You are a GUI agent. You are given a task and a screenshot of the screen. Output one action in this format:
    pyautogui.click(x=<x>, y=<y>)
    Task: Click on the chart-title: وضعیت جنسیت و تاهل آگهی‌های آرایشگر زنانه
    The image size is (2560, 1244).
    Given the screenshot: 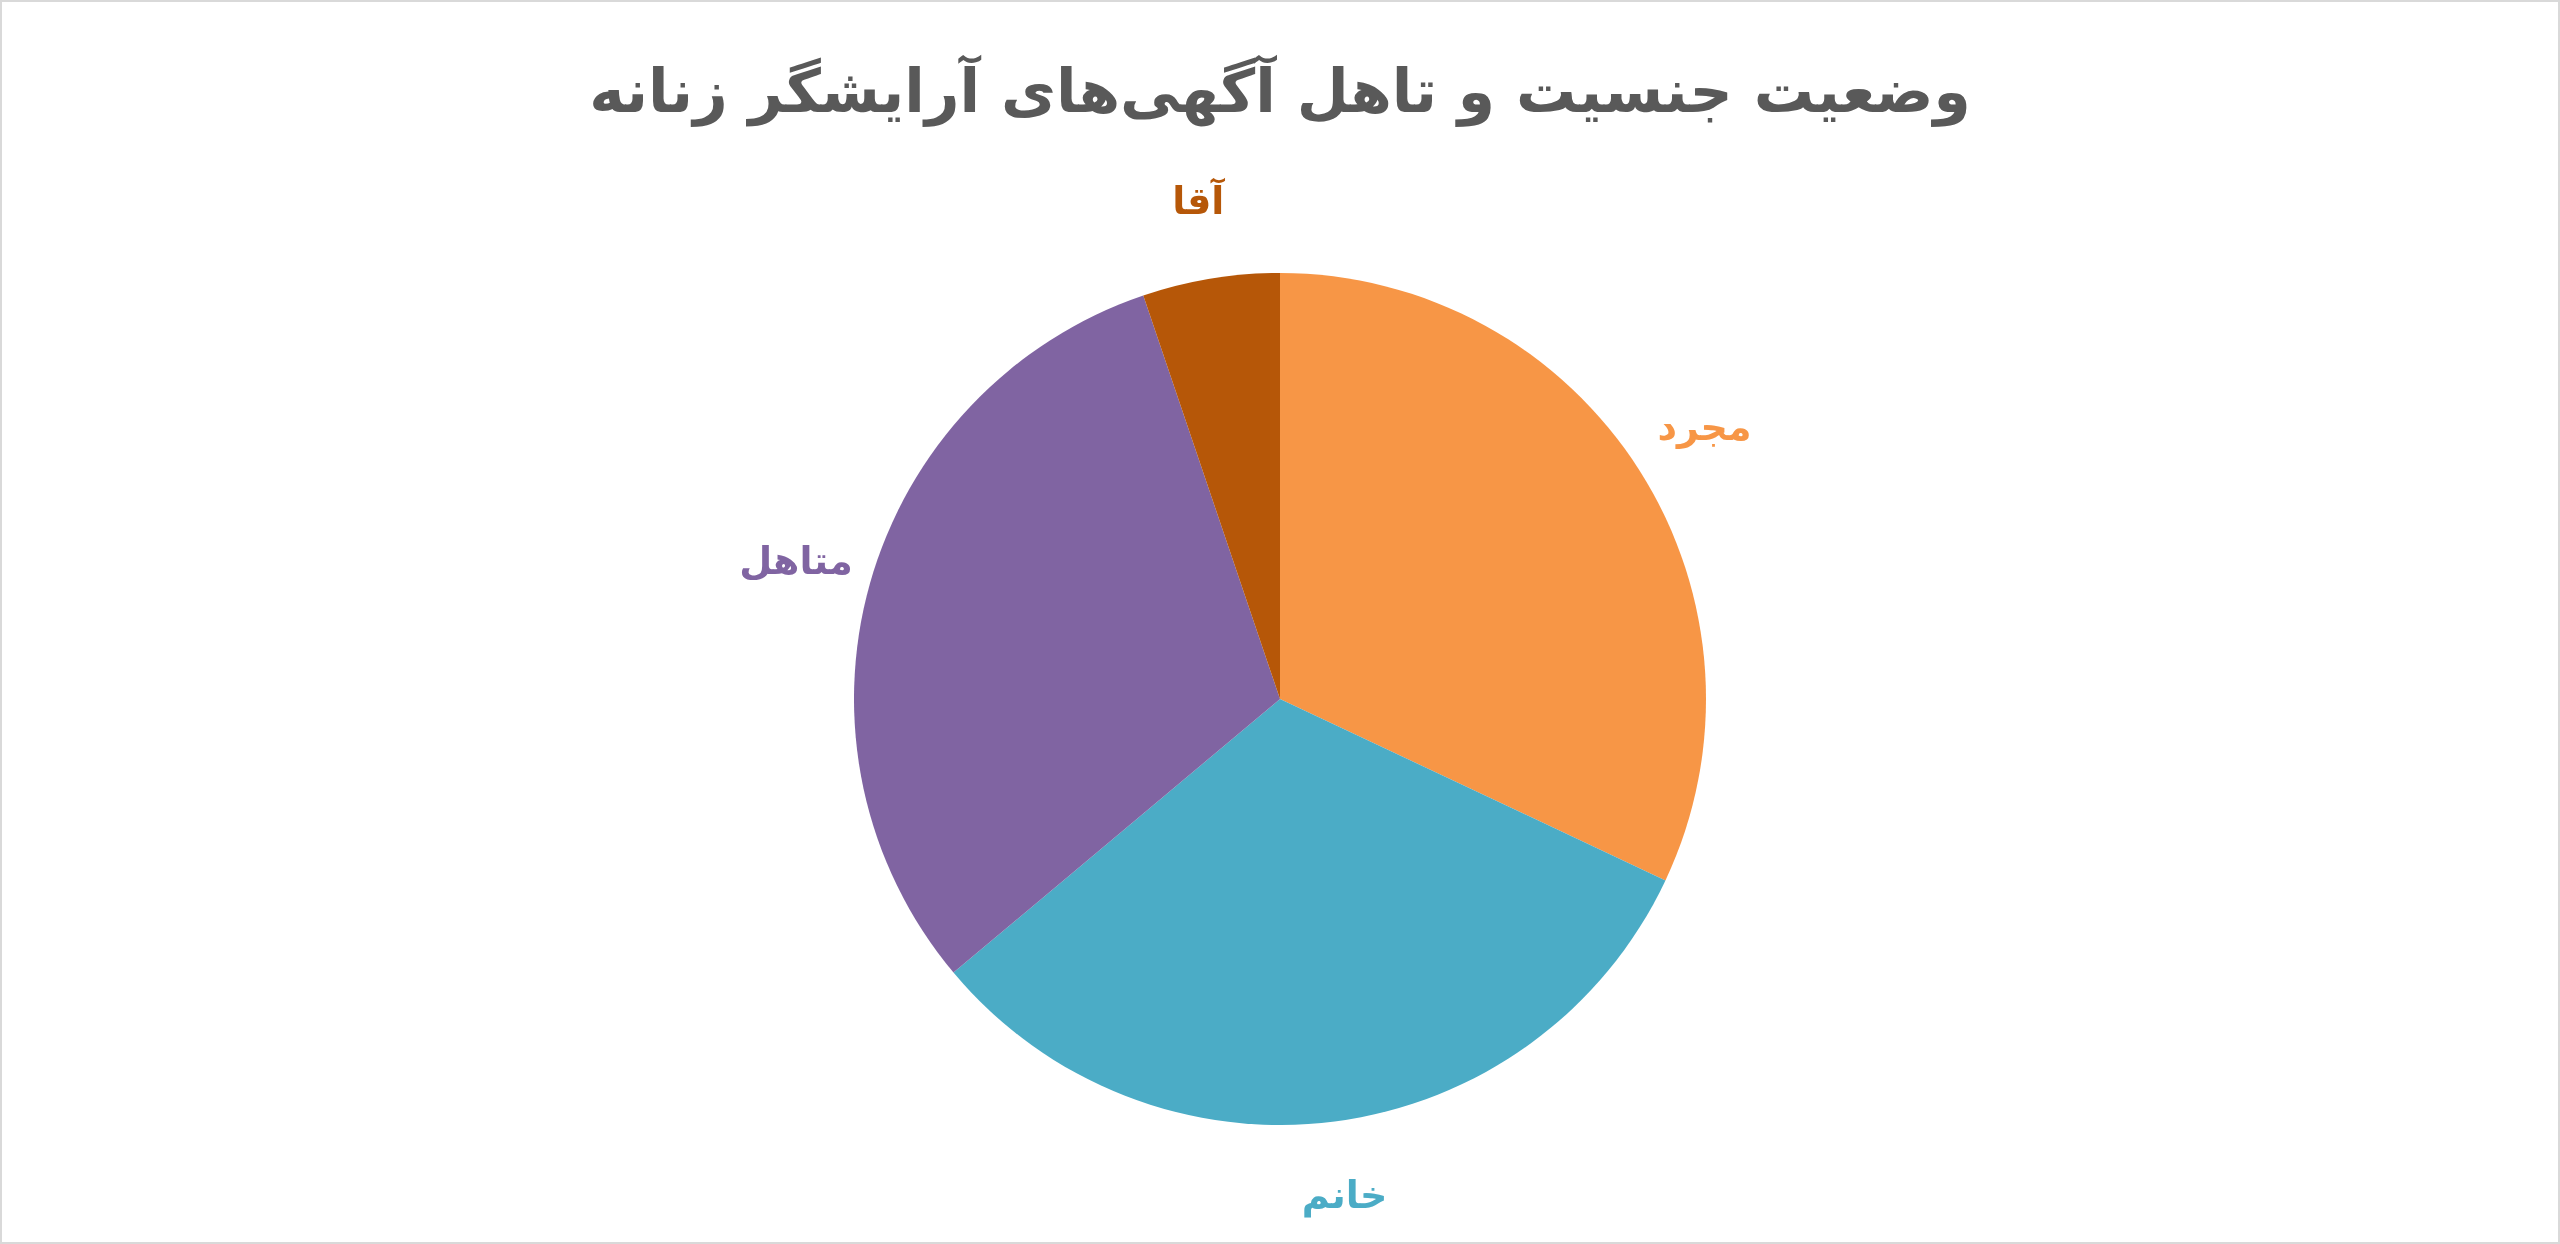 What is the action you would take?
    pyautogui.click(x=1280, y=90)
    